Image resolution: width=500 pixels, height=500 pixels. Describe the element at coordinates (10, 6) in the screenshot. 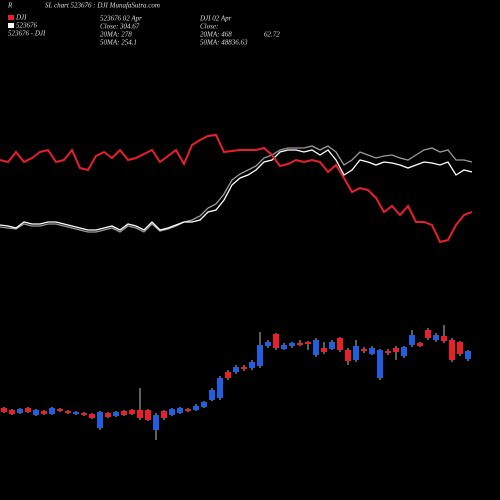

I see `header-left: R` at that location.